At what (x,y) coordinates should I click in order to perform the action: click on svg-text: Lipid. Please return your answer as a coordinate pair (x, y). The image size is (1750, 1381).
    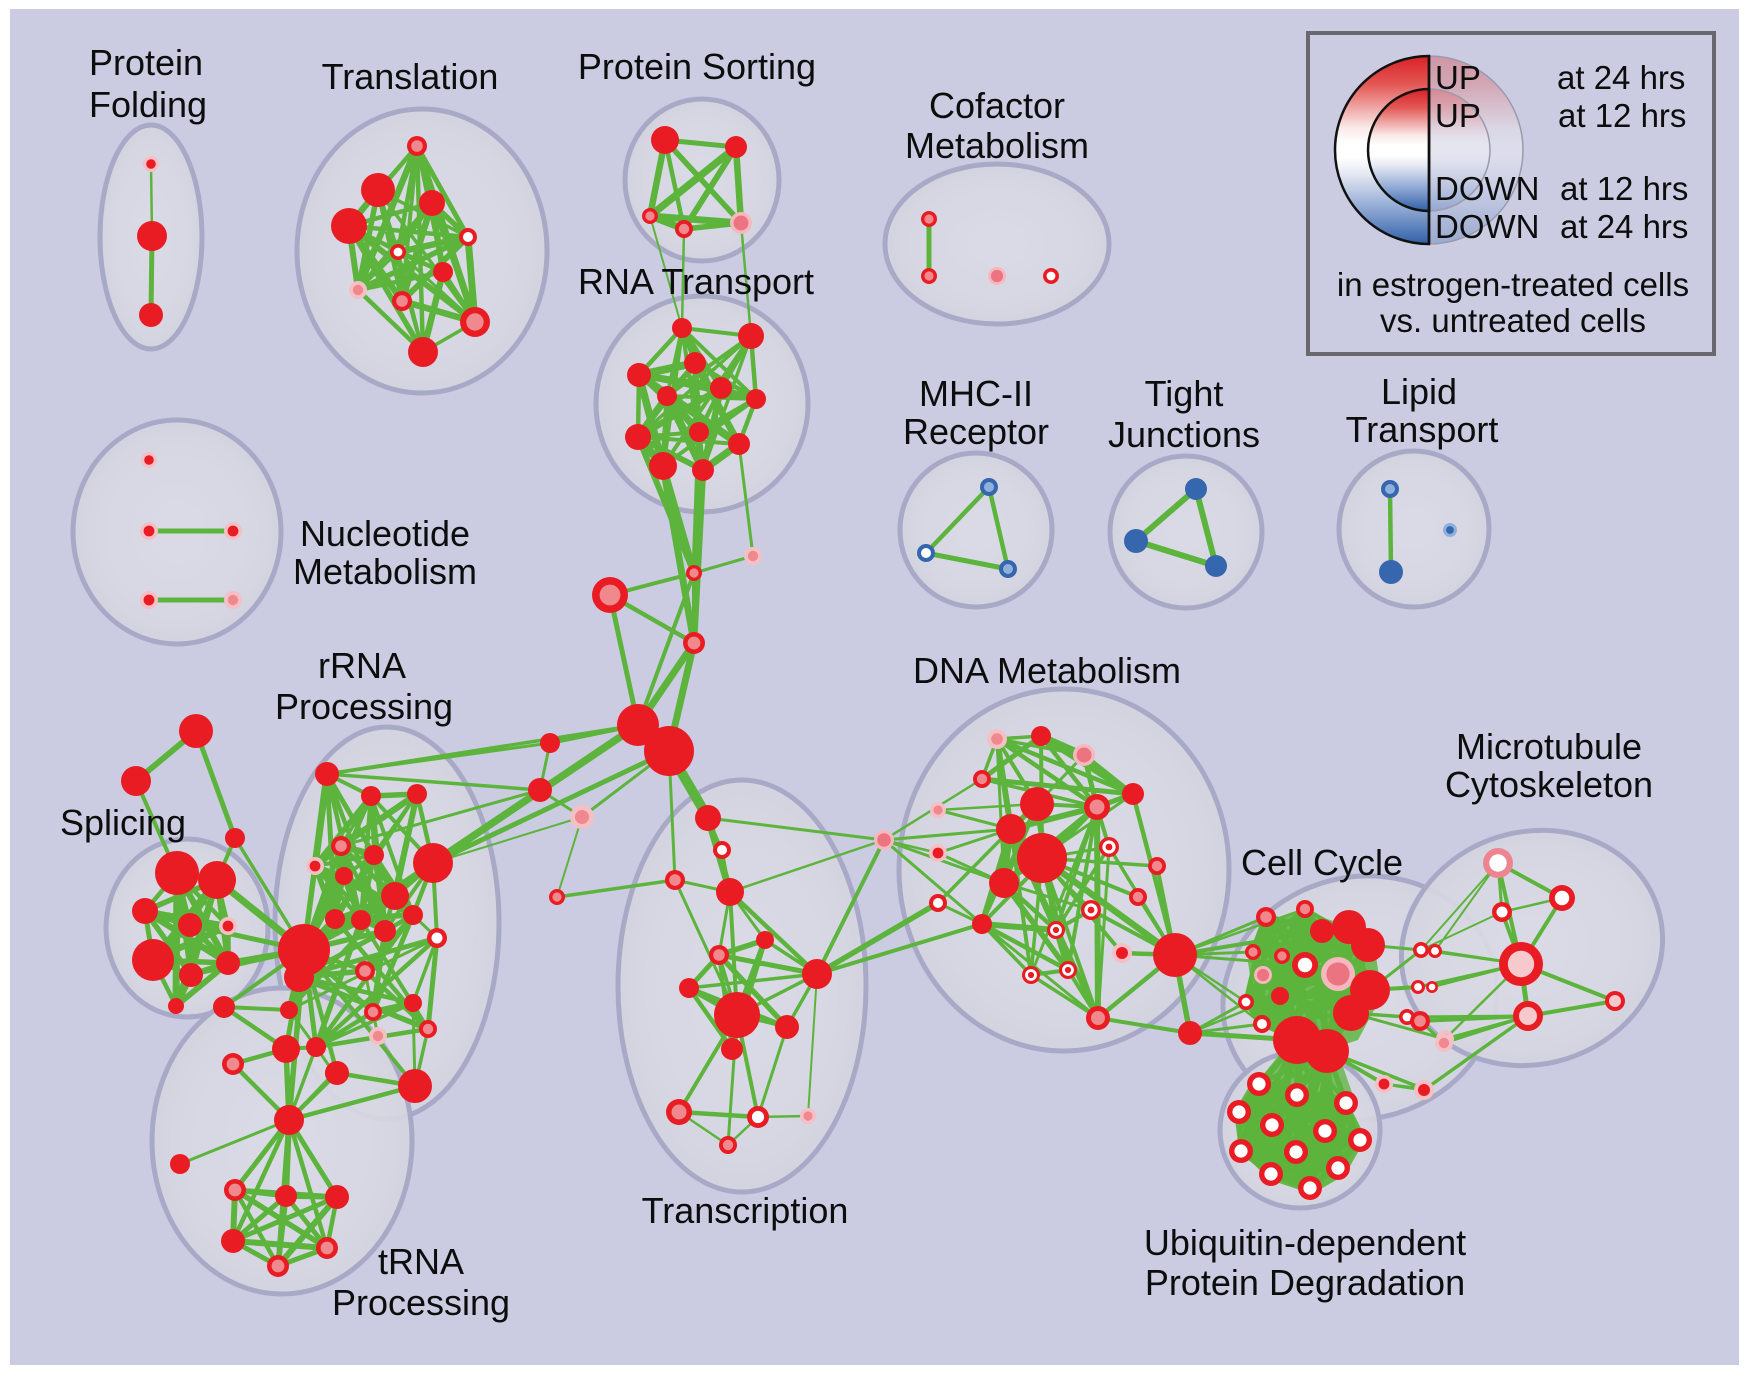
    Looking at the image, I should click on (1419, 391).